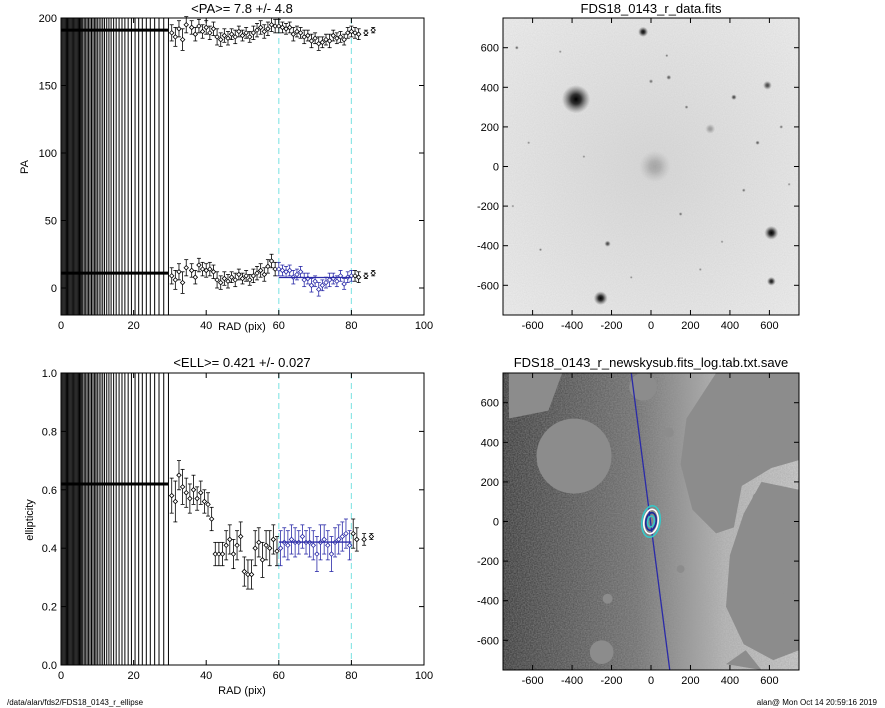  Describe the element at coordinates (48, 19) in the screenshot. I see `pa-ytick-label: 200` at that location.